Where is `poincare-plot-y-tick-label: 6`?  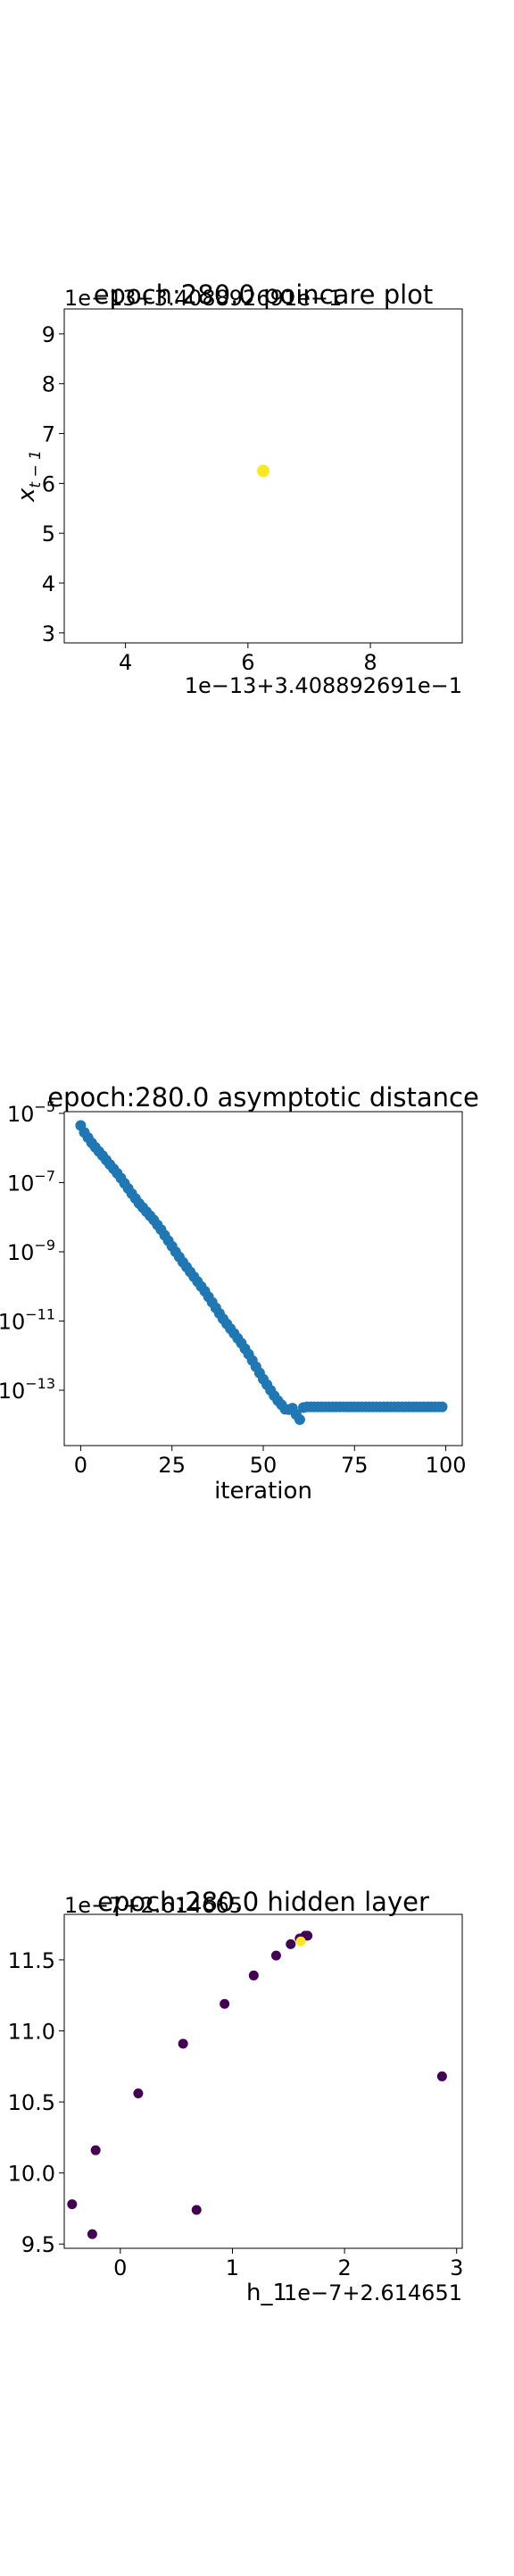 poincare-plot-y-tick-label: 6 is located at coordinates (48, 483).